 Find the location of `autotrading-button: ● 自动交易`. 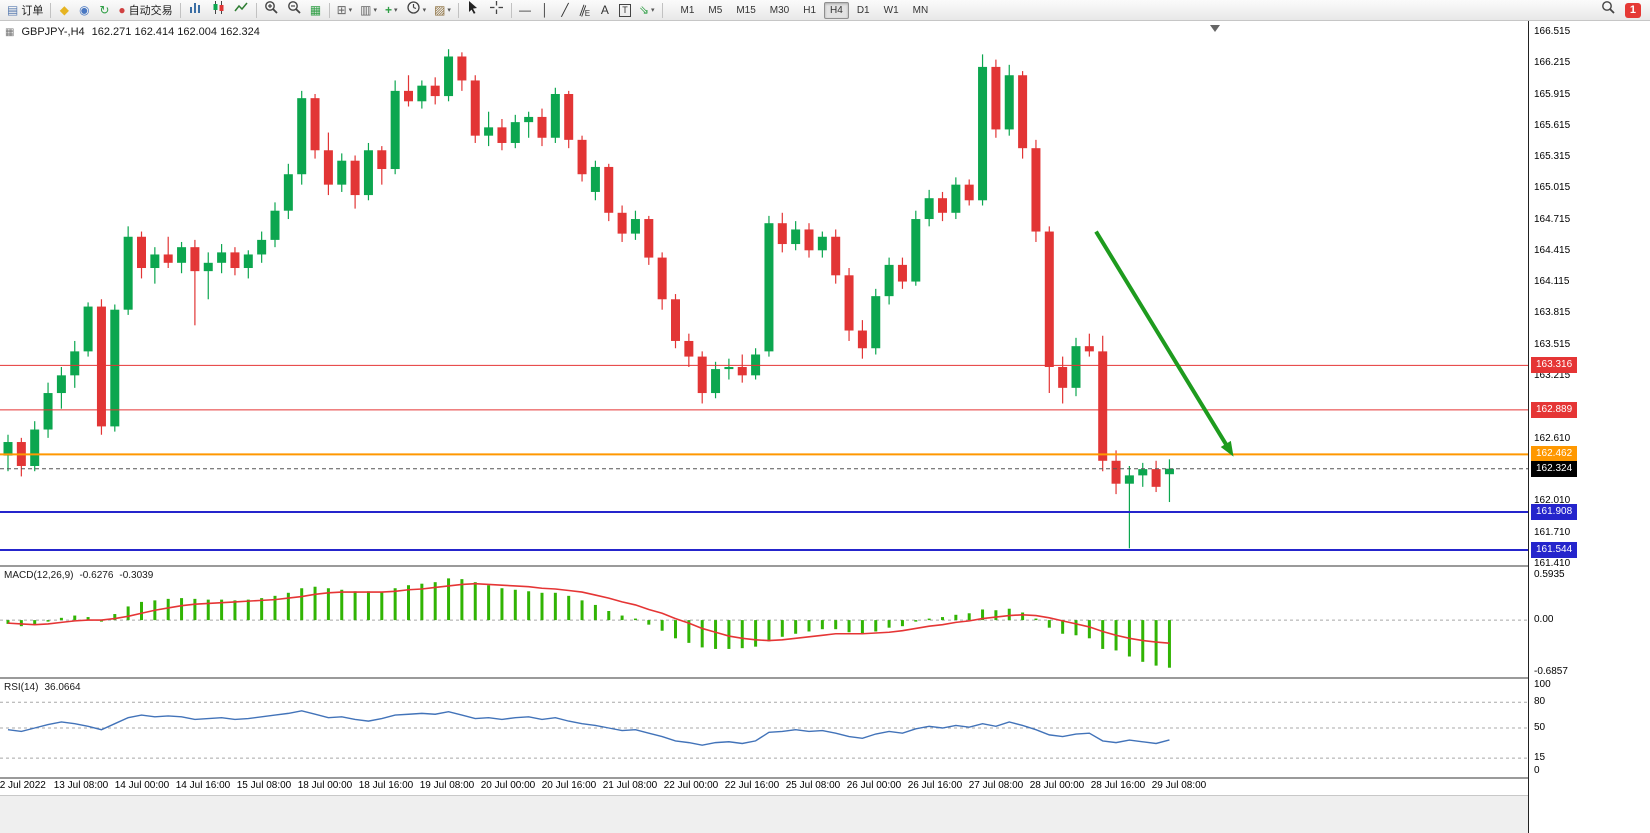

autotrading-button: ● 自动交易 is located at coordinates (145, 10).